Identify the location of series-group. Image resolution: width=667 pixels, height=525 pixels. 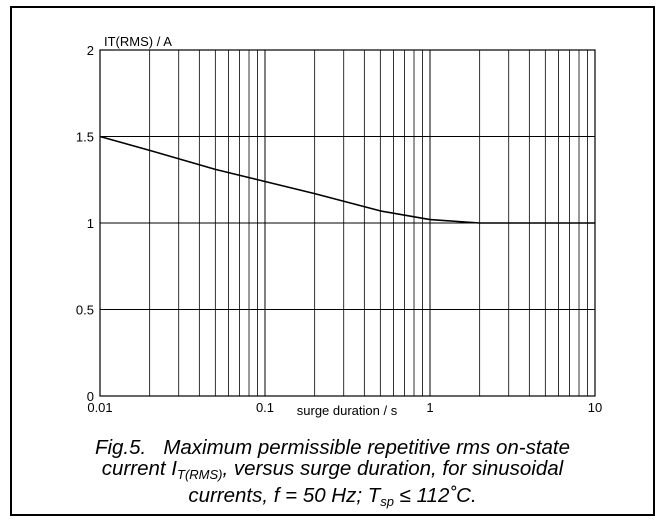
(347, 179).